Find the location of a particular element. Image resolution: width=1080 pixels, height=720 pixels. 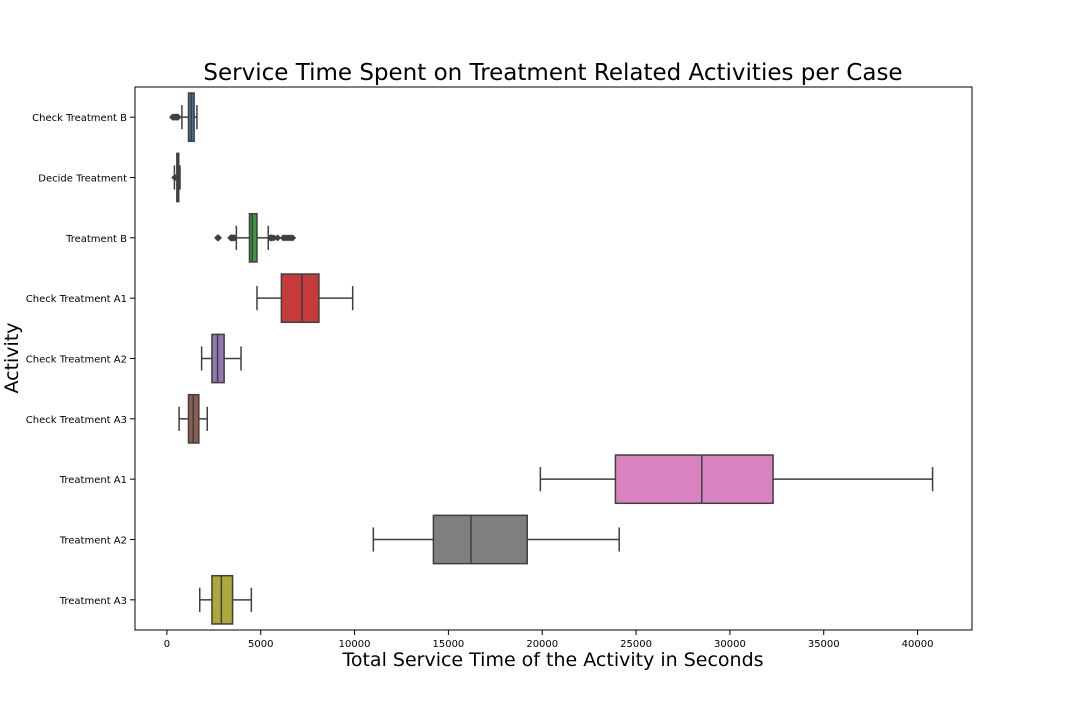

y-tick-label: Treatment A1 is located at coordinates (93, 480).